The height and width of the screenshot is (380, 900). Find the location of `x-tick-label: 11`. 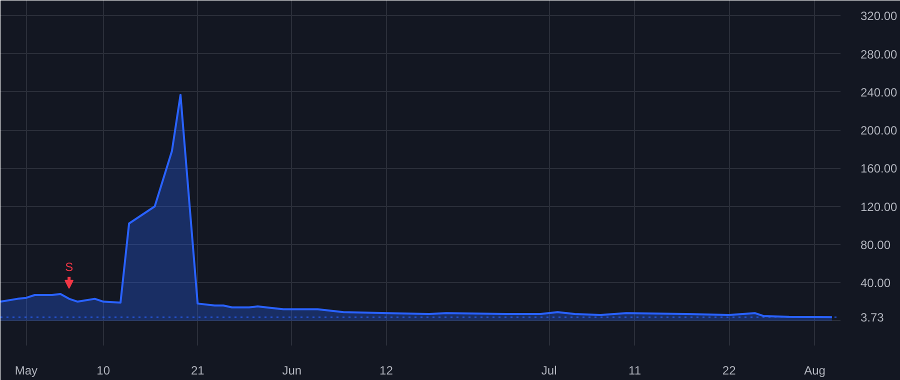

x-tick-label: 11 is located at coordinates (635, 371).